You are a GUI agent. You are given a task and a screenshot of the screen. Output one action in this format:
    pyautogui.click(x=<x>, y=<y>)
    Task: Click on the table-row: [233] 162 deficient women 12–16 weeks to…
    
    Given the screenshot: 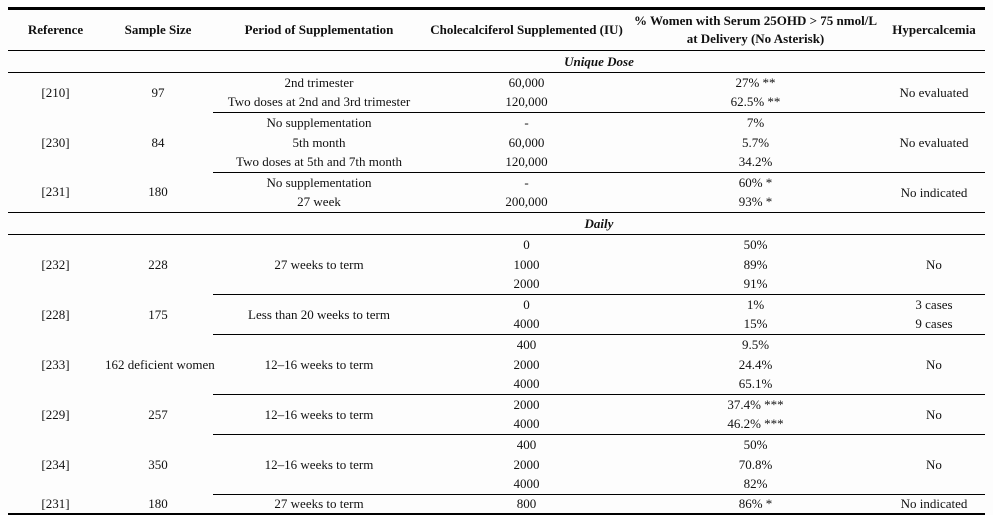 What is the action you would take?
    pyautogui.click(x=496, y=364)
    